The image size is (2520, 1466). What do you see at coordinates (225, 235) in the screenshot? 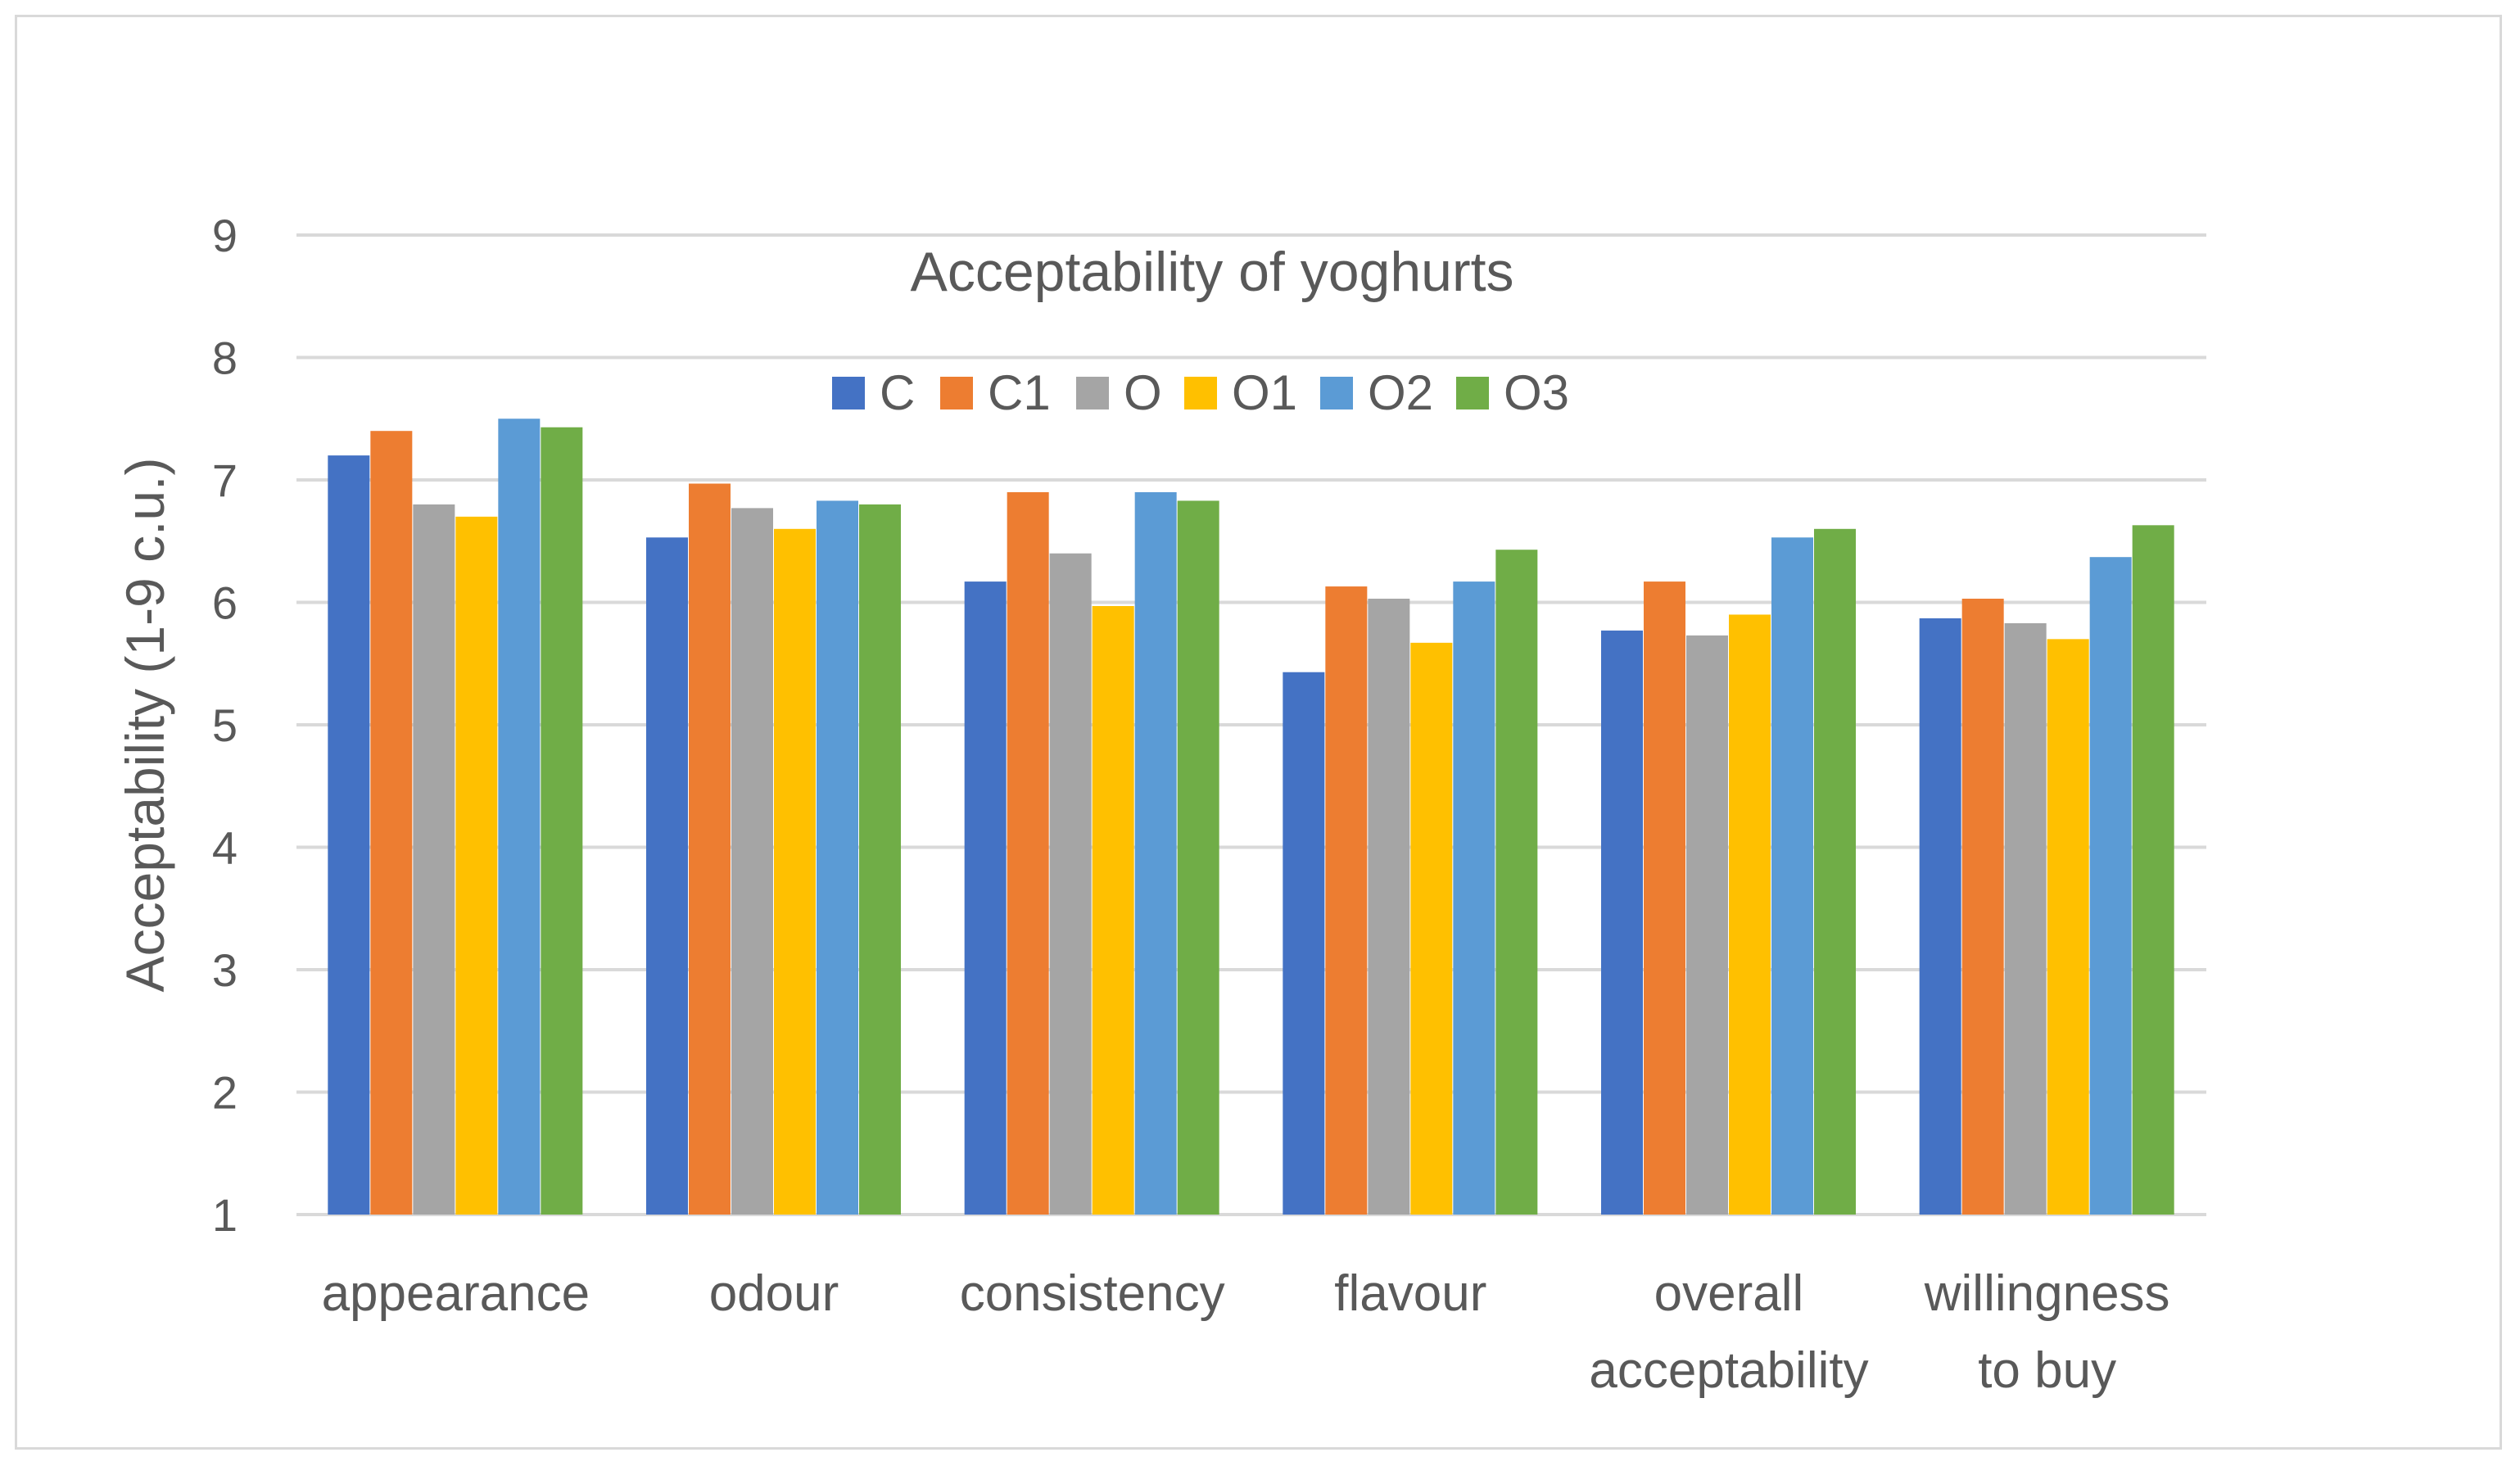
I see `y-tick-label: 9` at bounding box center [225, 235].